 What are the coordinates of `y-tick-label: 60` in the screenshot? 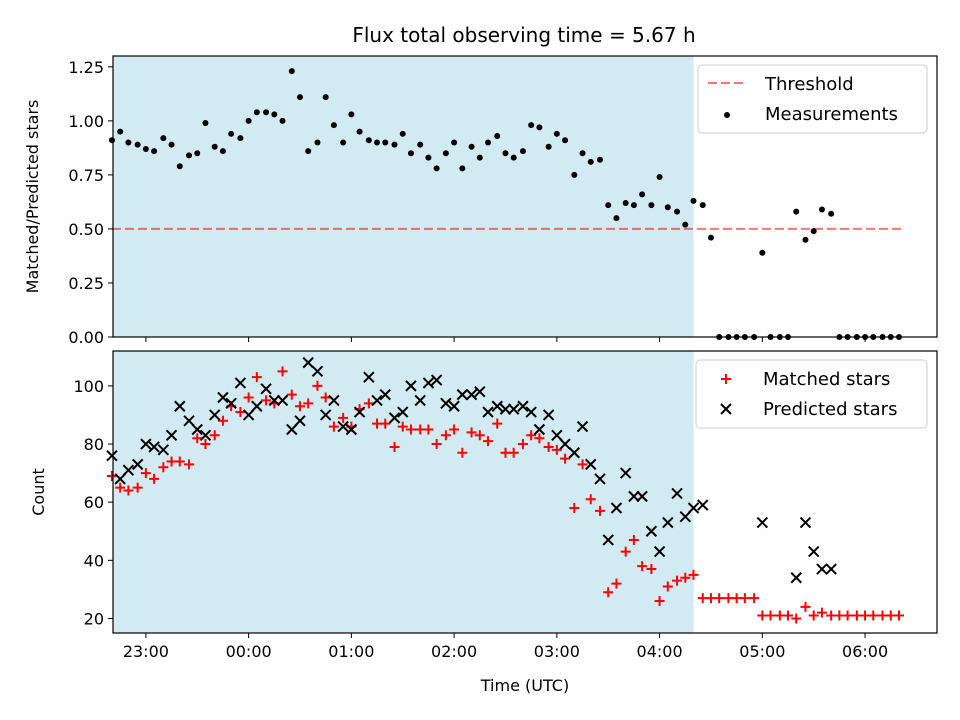 It's located at (94, 502).